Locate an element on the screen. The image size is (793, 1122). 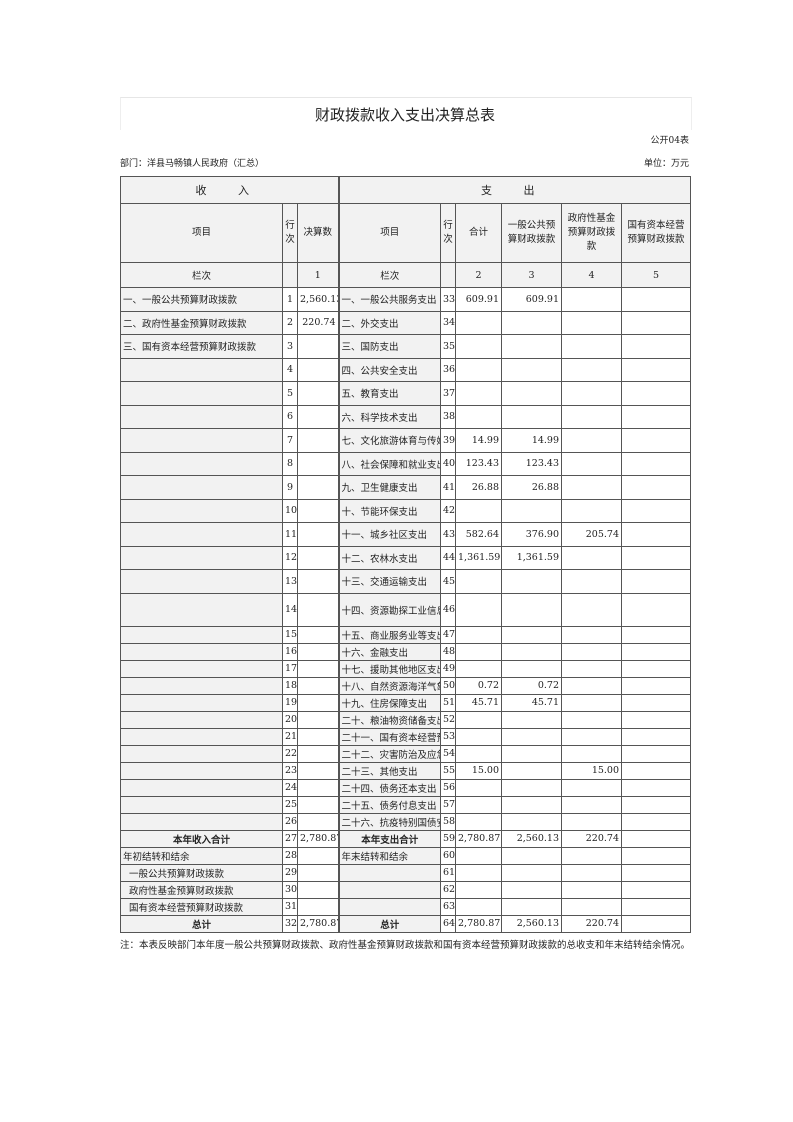
expense-line-cell: 52 is located at coordinates (448, 719).